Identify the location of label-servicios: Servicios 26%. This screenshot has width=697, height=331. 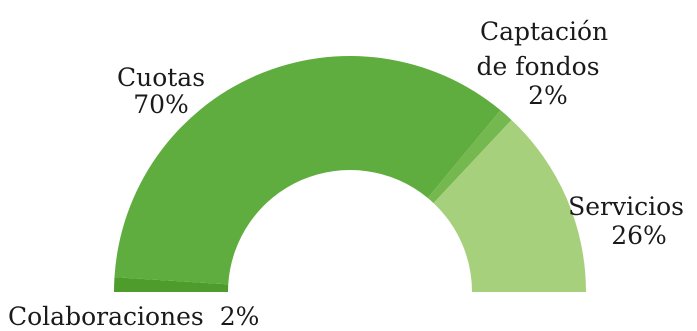
(630, 221).